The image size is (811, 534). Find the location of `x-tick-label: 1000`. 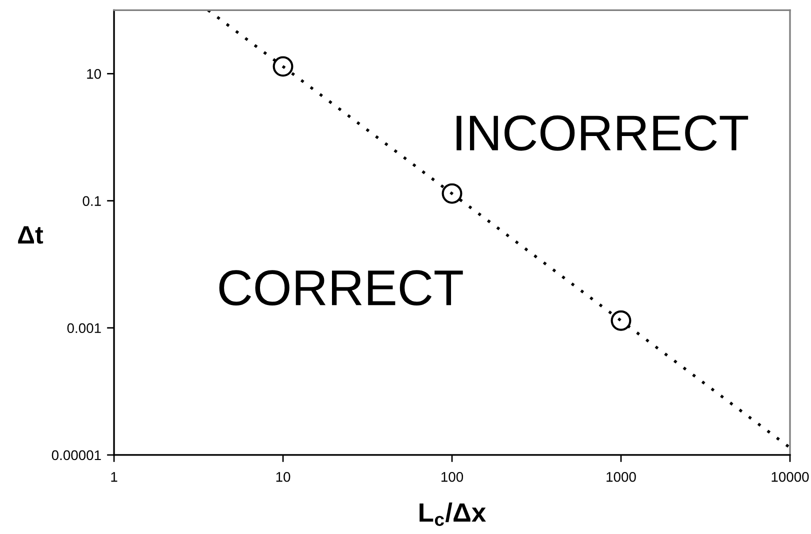

x-tick-label: 1000 is located at coordinates (621, 477).